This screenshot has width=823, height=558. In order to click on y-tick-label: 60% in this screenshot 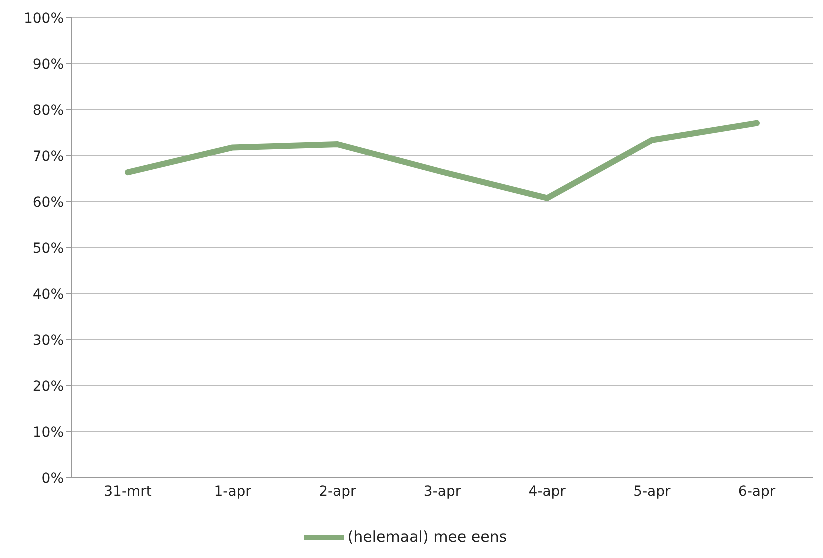, I will do `click(48, 202)`.